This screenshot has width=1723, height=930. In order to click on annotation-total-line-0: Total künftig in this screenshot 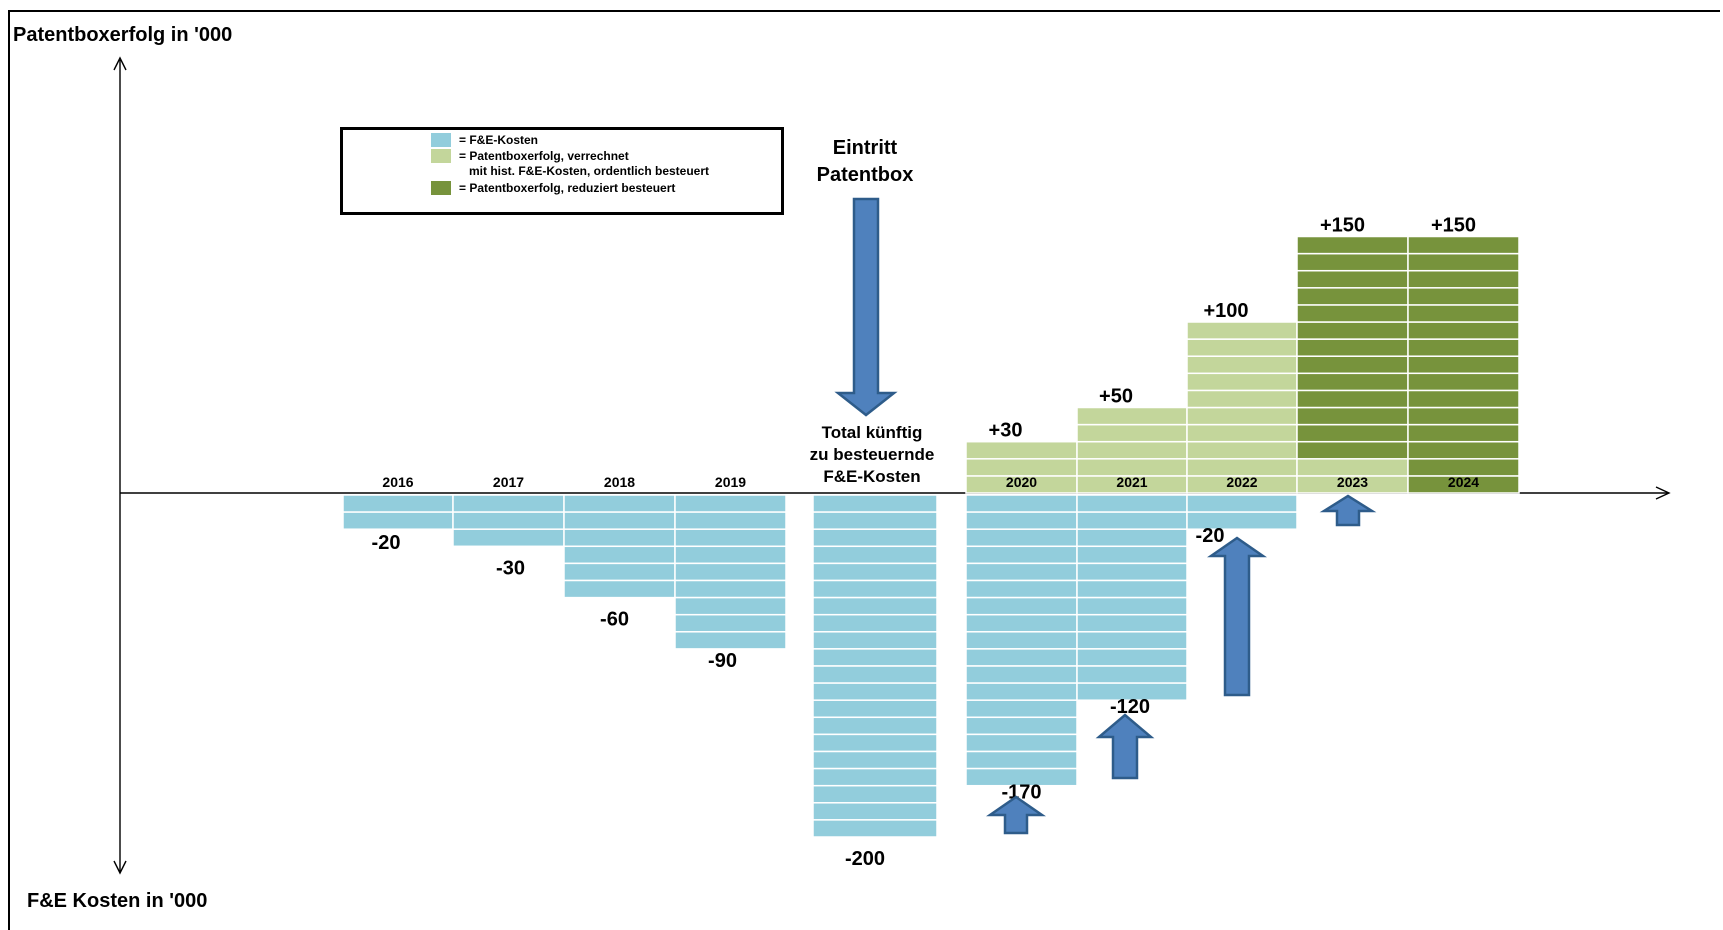, I will do `click(872, 432)`.